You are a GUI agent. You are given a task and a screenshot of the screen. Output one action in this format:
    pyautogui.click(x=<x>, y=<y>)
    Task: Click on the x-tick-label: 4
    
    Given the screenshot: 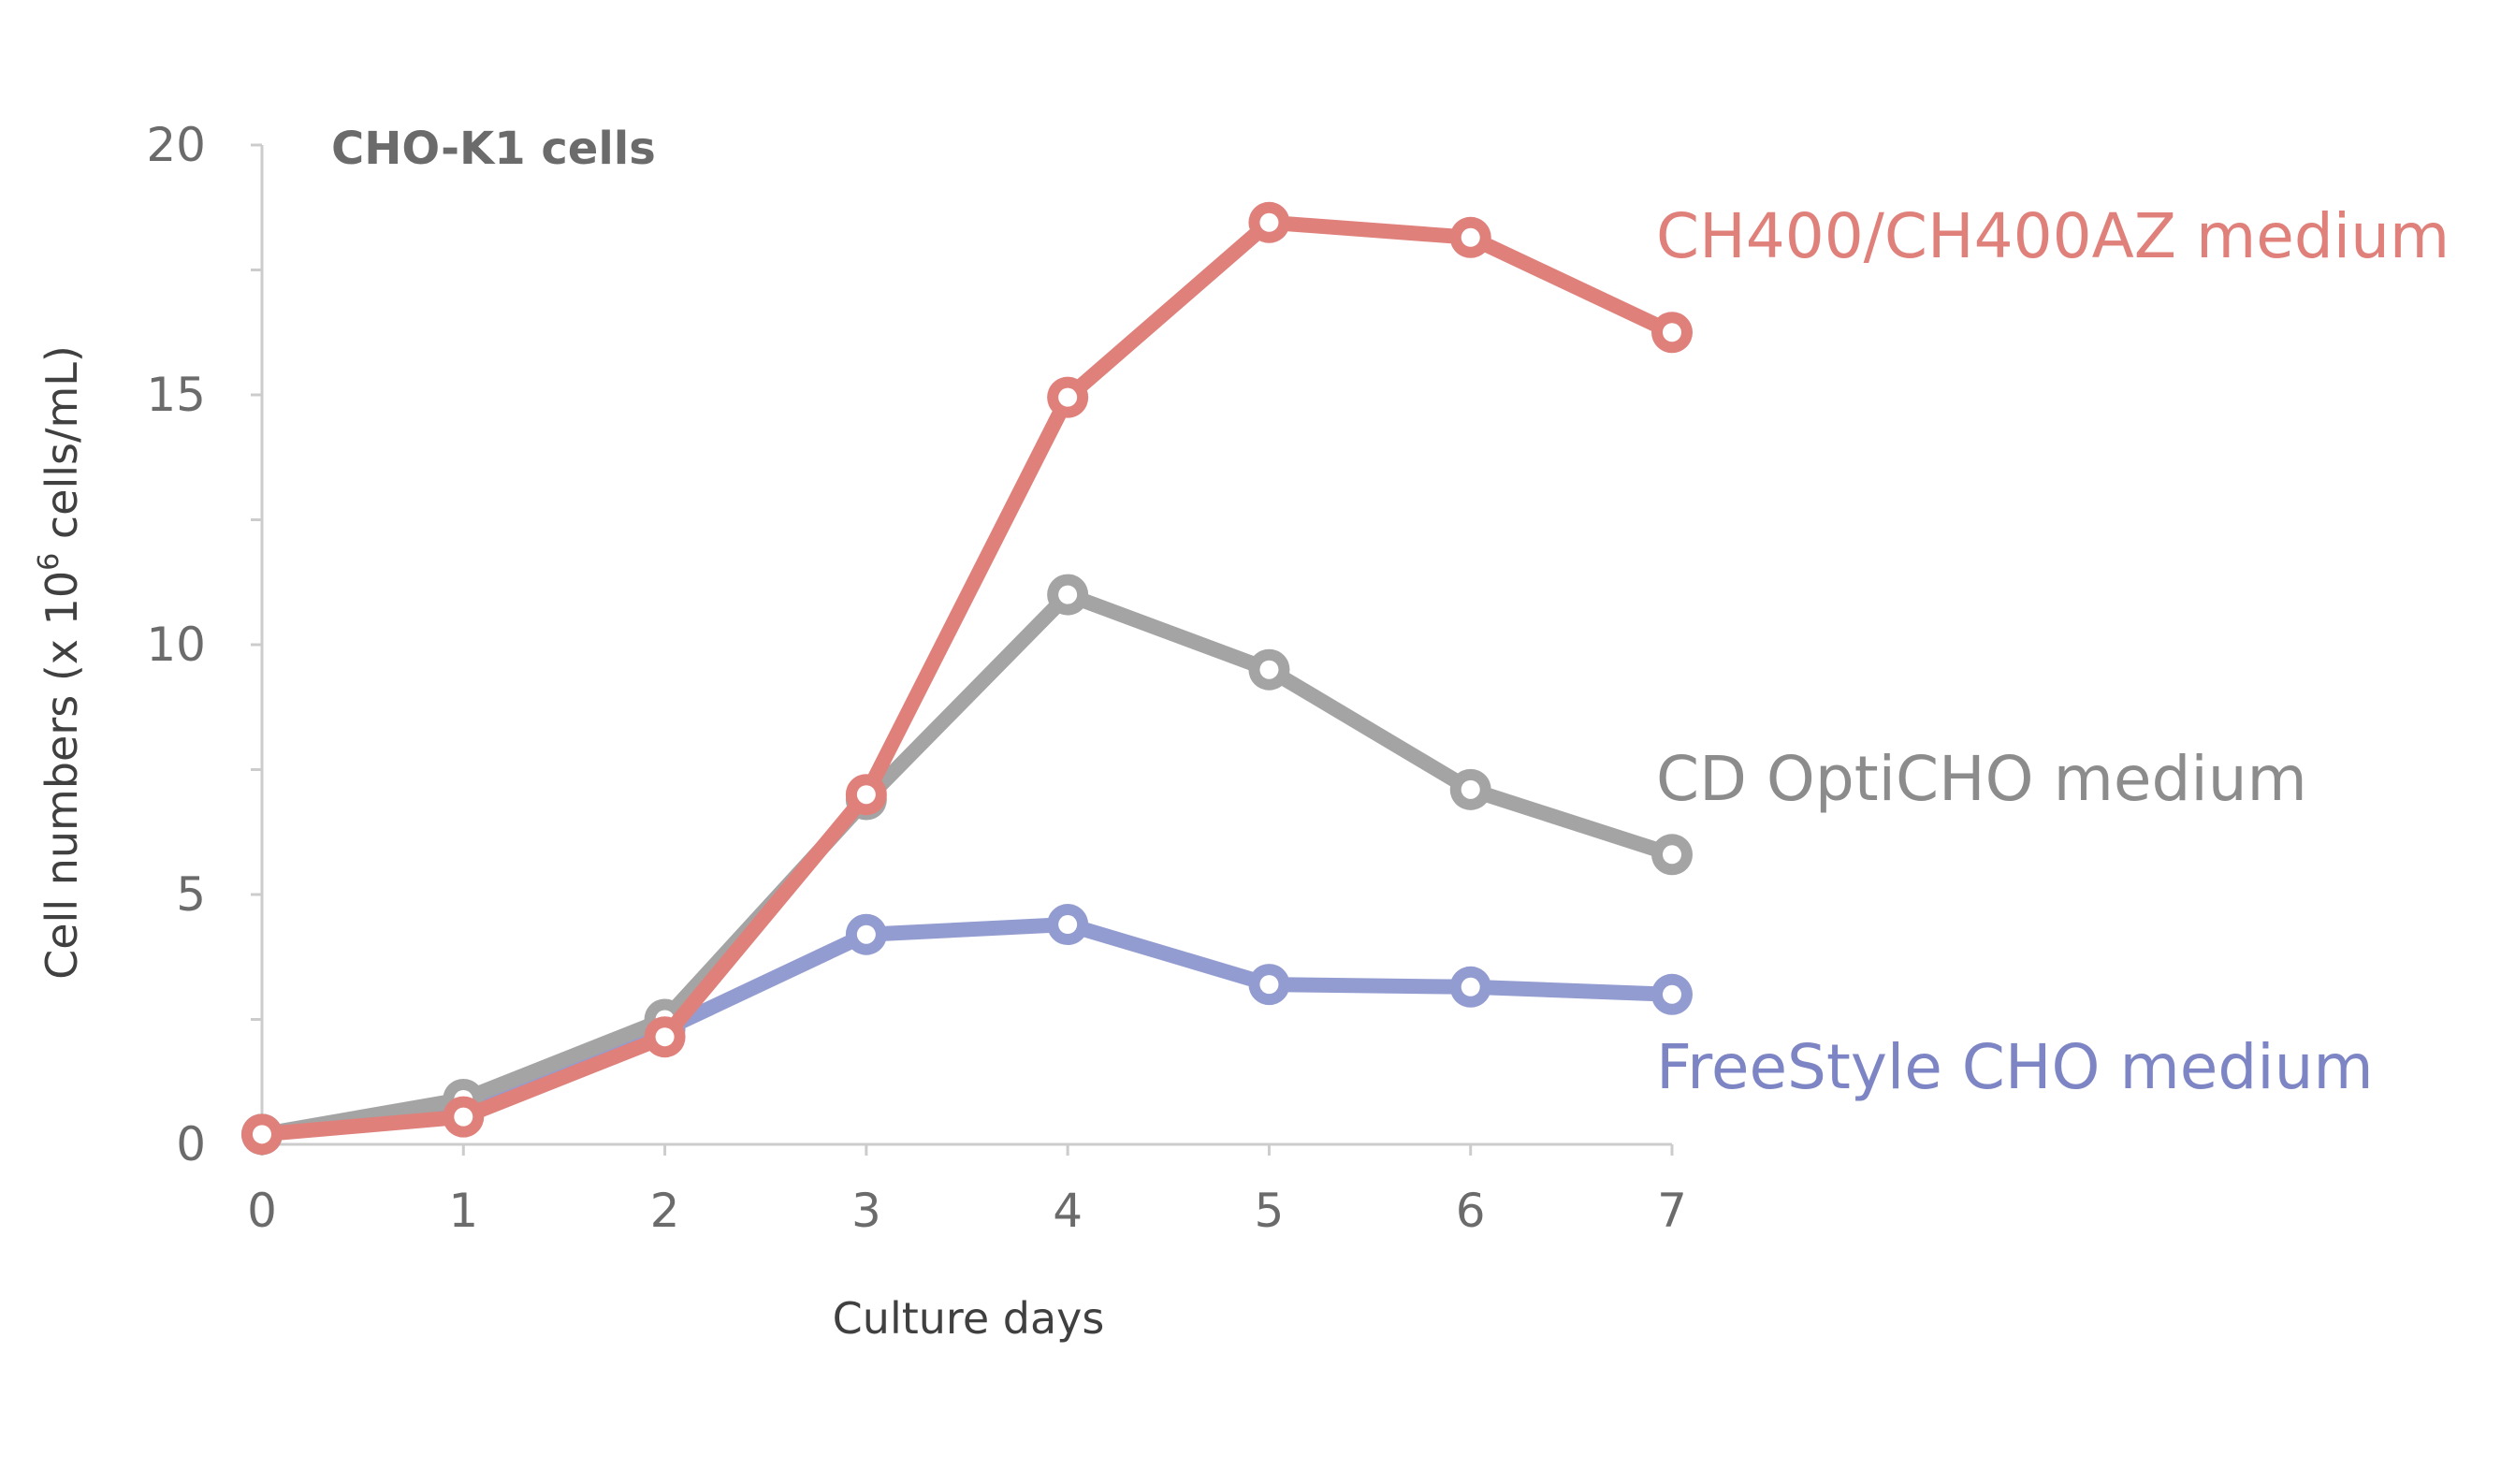 What is the action you would take?
    pyautogui.click(x=1068, y=1211)
    